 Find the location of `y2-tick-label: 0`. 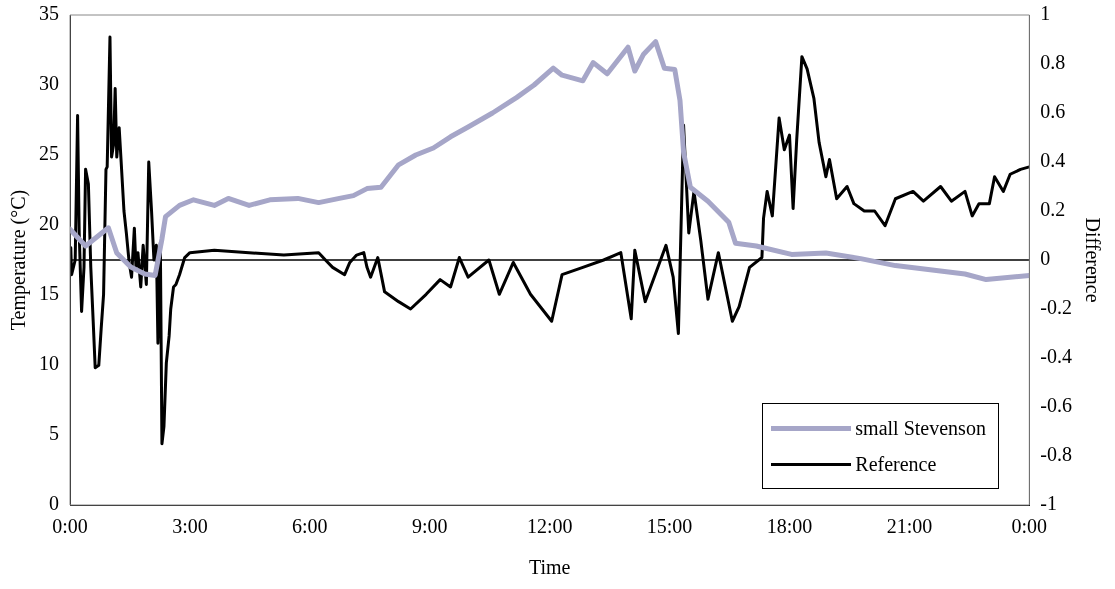

y2-tick-label: 0 is located at coordinates (1045, 258).